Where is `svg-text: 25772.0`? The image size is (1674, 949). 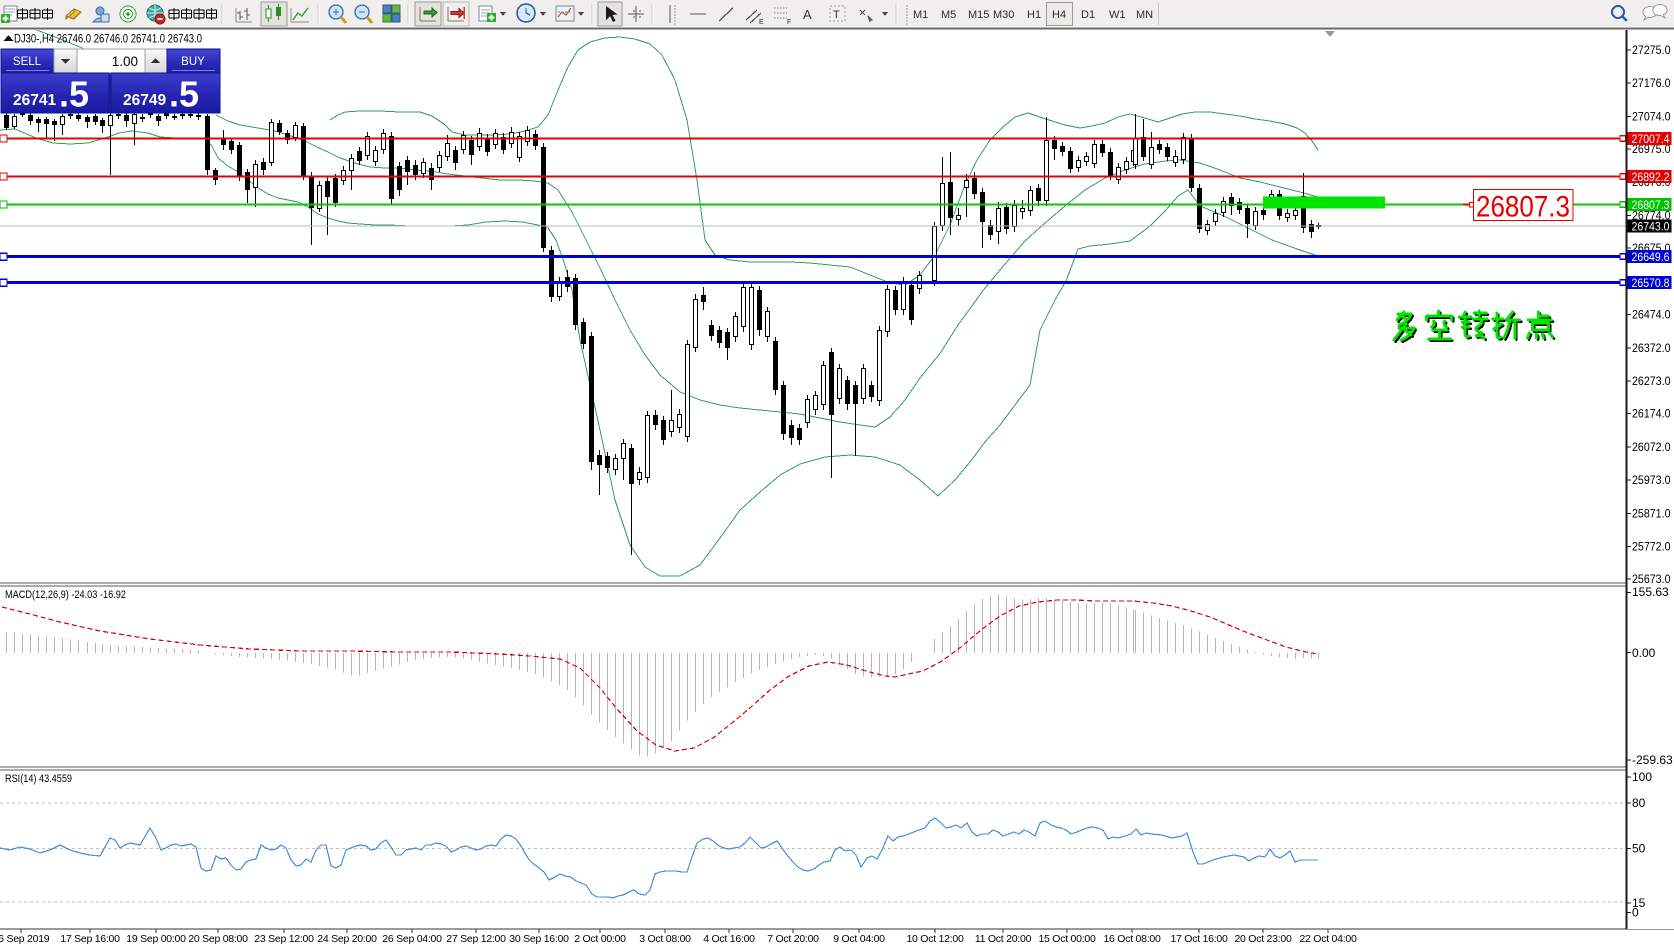
svg-text: 25772.0 is located at coordinates (1651, 546).